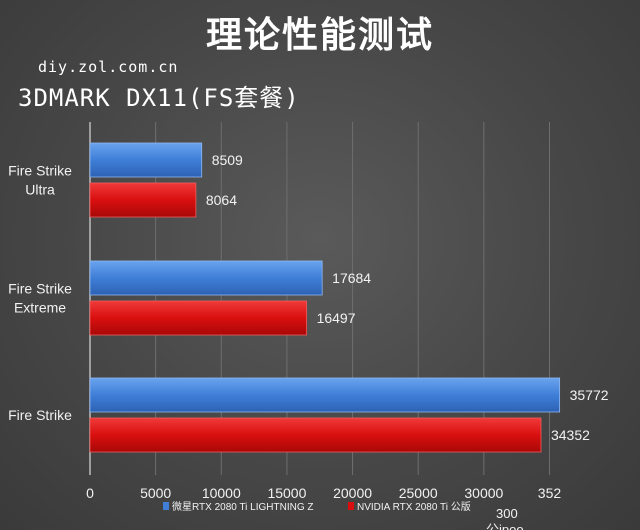 This screenshot has width=640, height=530. I want to click on data-label: 16497, so click(336, 318).